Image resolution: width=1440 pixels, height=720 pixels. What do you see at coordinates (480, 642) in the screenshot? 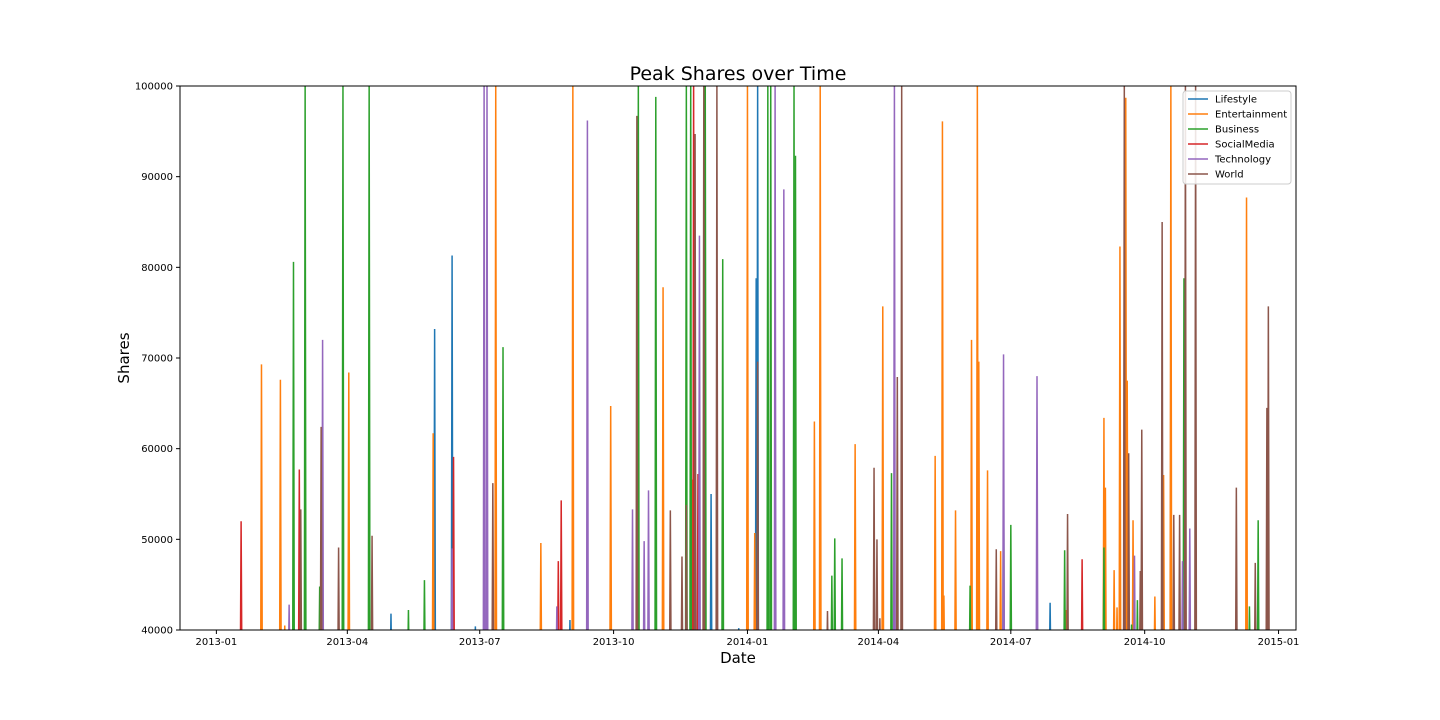
I see `x-tick-label: 2013-07` at bounding box center [480, 642].